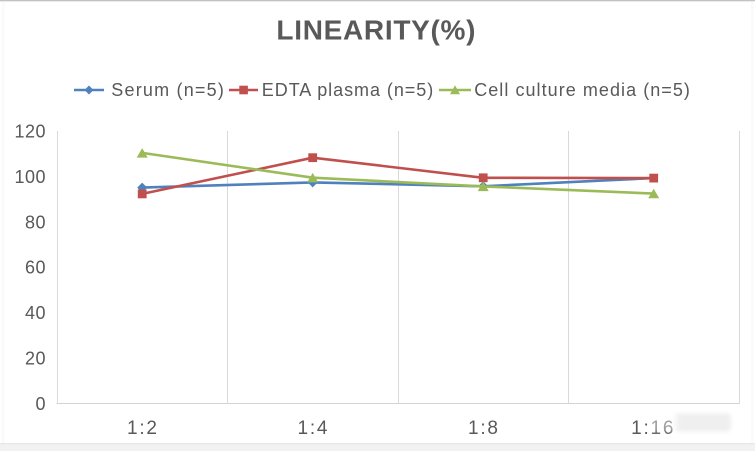 Image resolution: width=755 pixels, height=451 pixels. What do you see at coordinates (168, 90) in the screenshot?
I see `svg-text: Serum (n=5)` at bounding box center [168, 90].